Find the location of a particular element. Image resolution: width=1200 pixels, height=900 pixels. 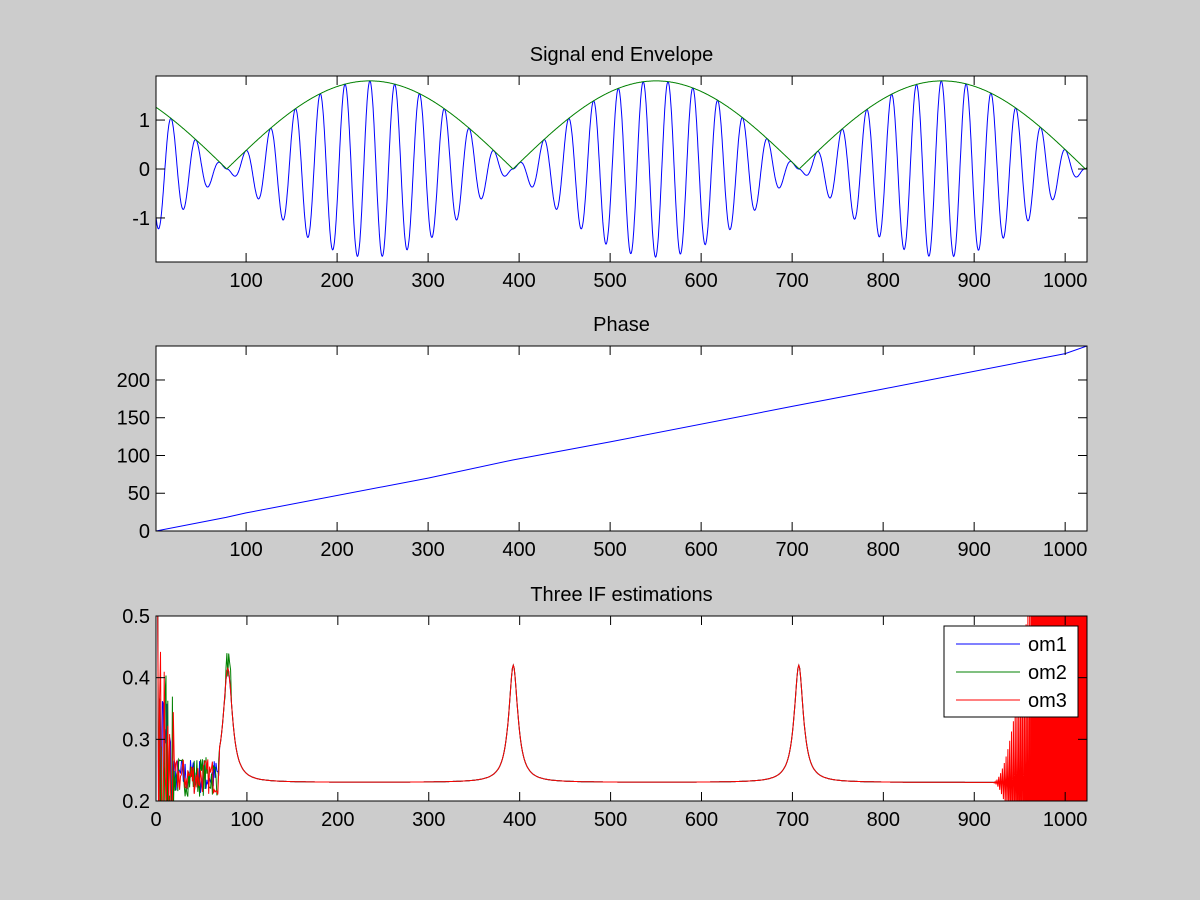

y-tick-label: 0.4 is located at coordinates (136, 679).